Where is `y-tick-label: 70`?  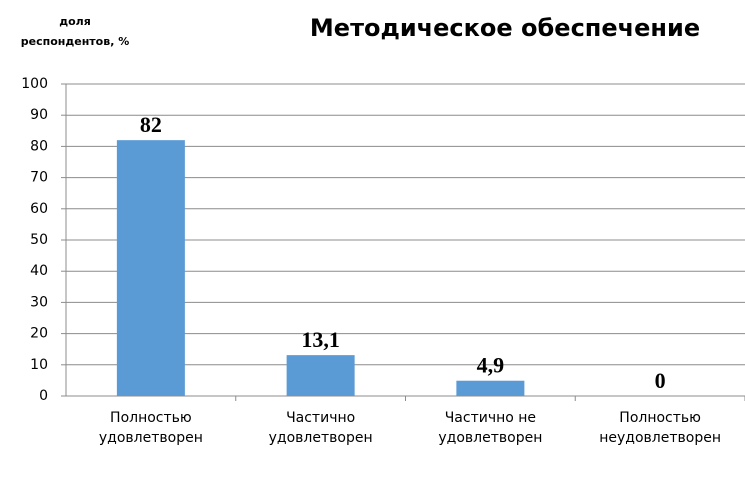 y-tick-label: 70 is located at coordinates (39, 178).